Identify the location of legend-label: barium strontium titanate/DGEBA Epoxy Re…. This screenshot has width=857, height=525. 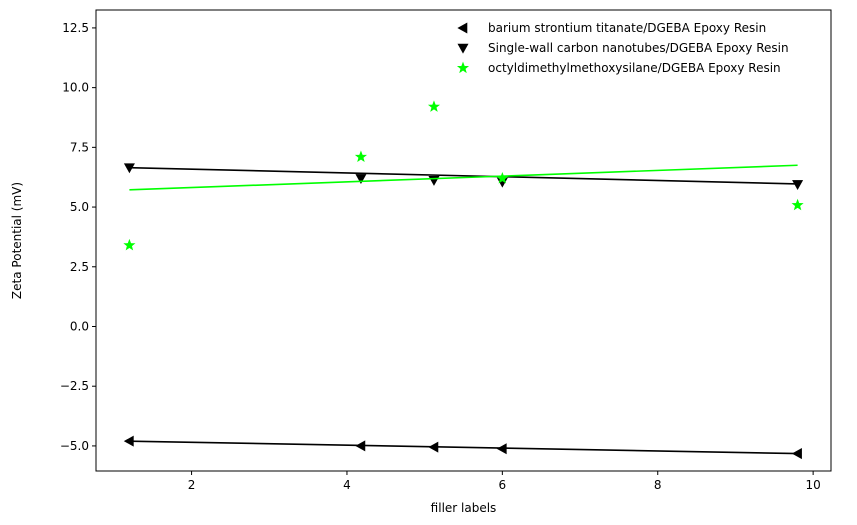
(627, 28).